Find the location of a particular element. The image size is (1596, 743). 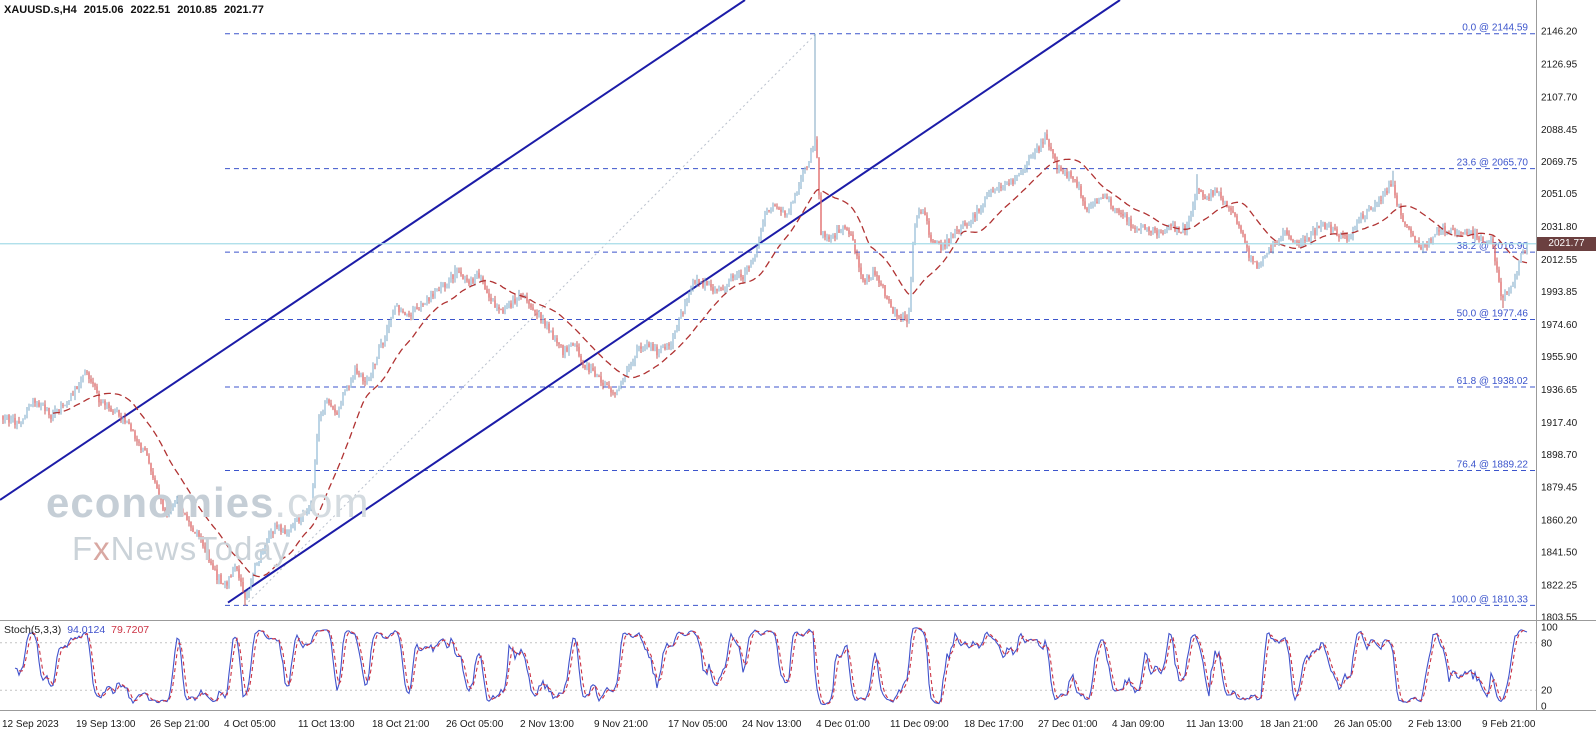

close-value: 2021.77 is located at coordinates (244, 10).